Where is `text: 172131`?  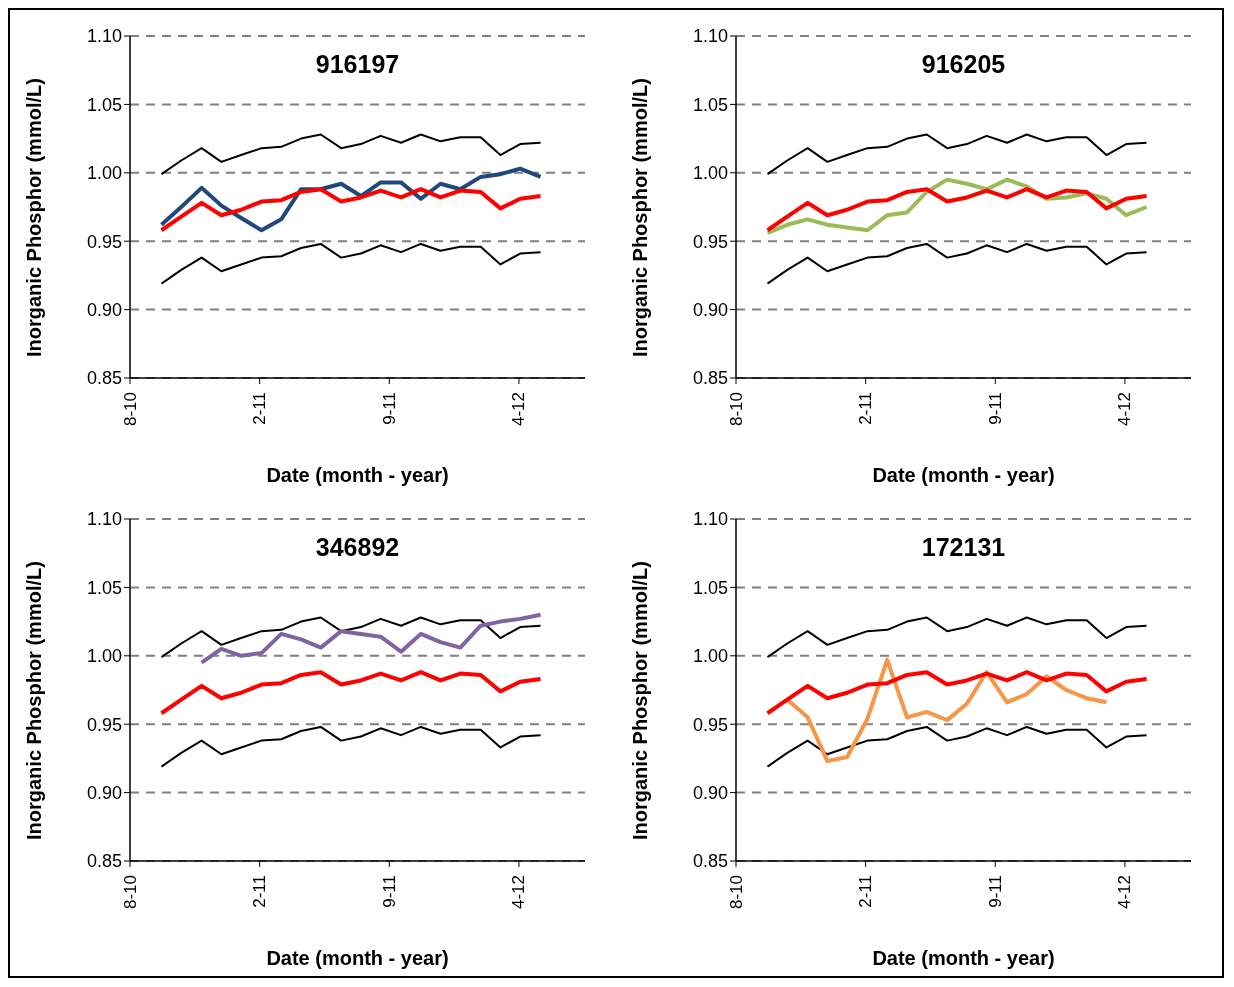 text: 172131 is located at coordinates (963, 547).